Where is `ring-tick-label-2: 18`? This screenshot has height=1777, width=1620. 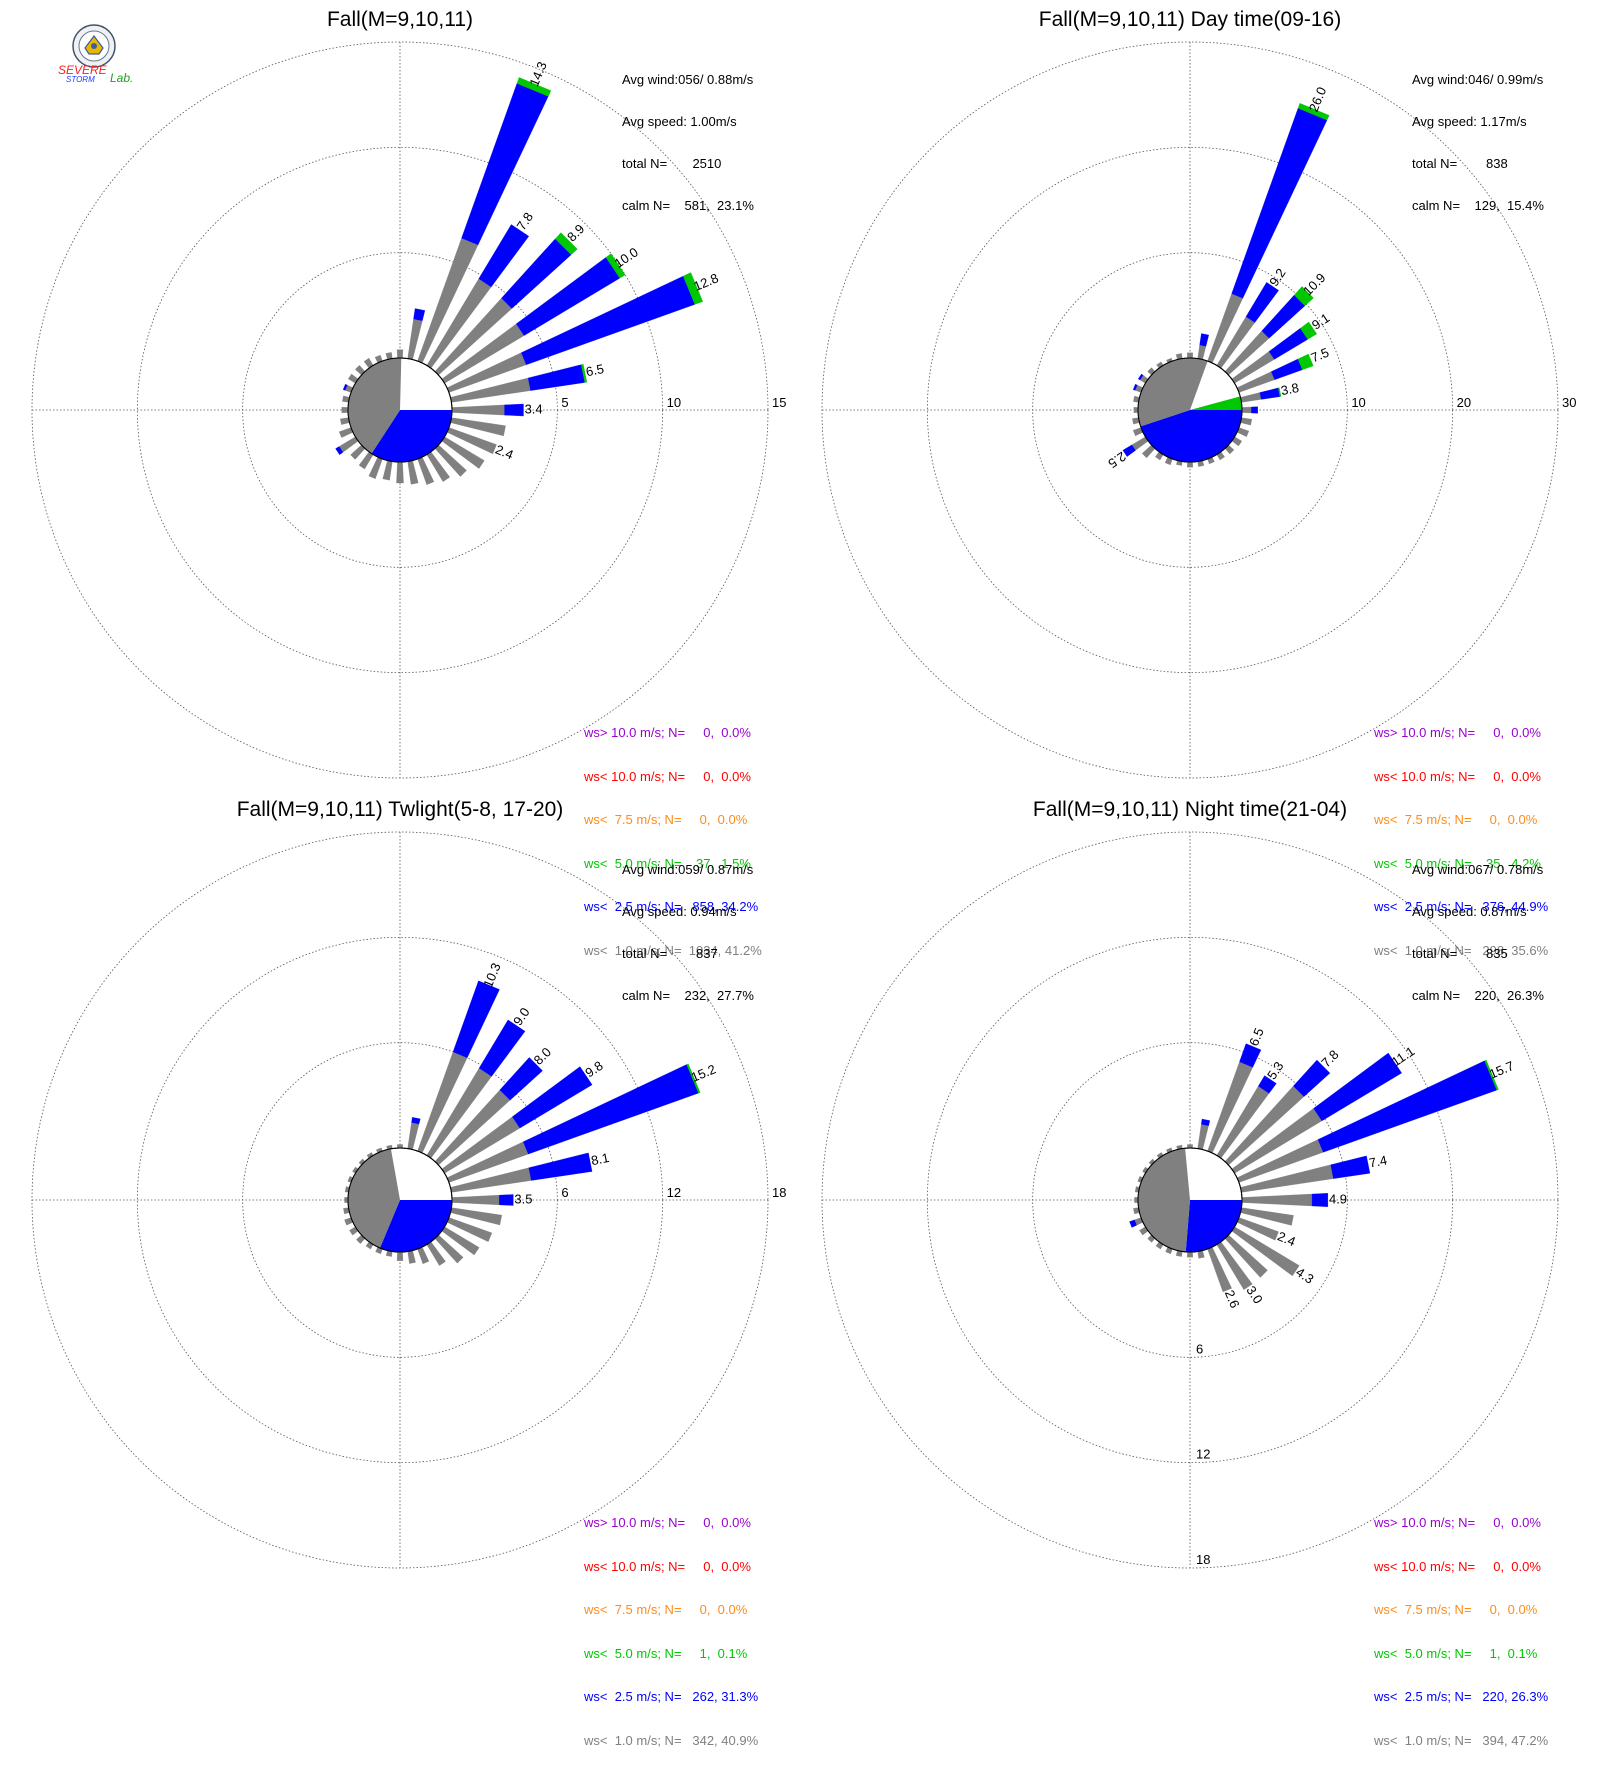 ring-tick-label-2: 18 is located at coordinates (779, 1192).